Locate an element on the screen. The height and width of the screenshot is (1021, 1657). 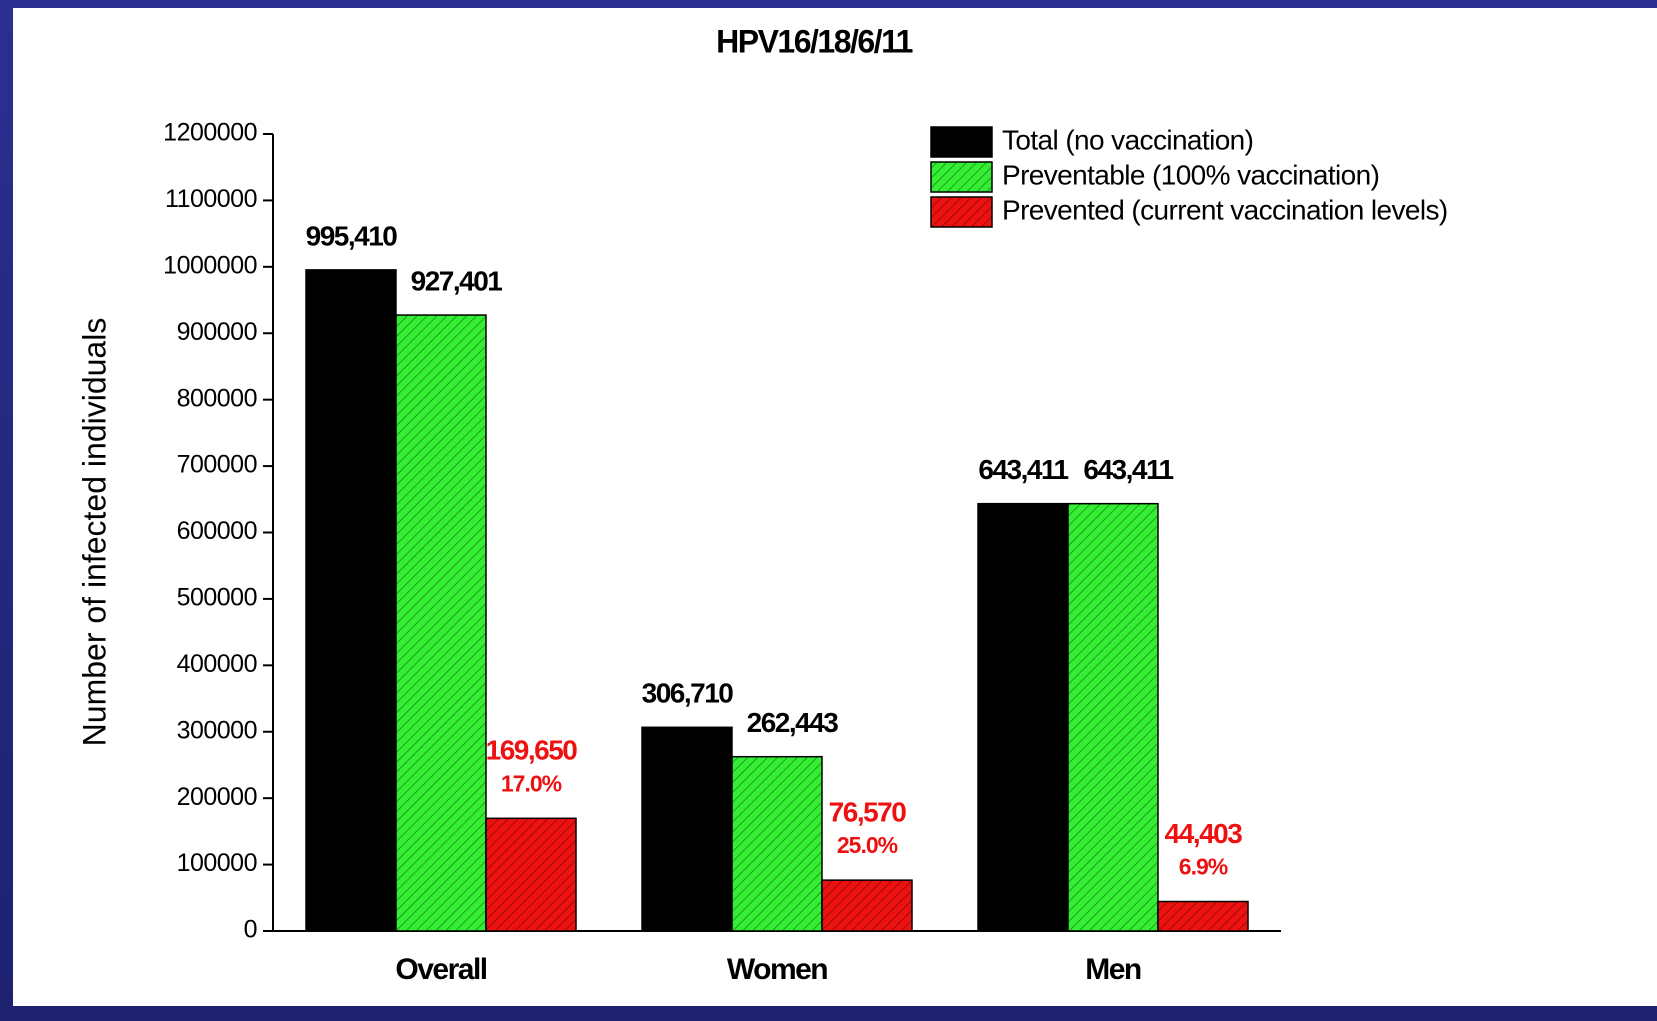
y-tick-label: 400000 is located at coordinates (217, 664).